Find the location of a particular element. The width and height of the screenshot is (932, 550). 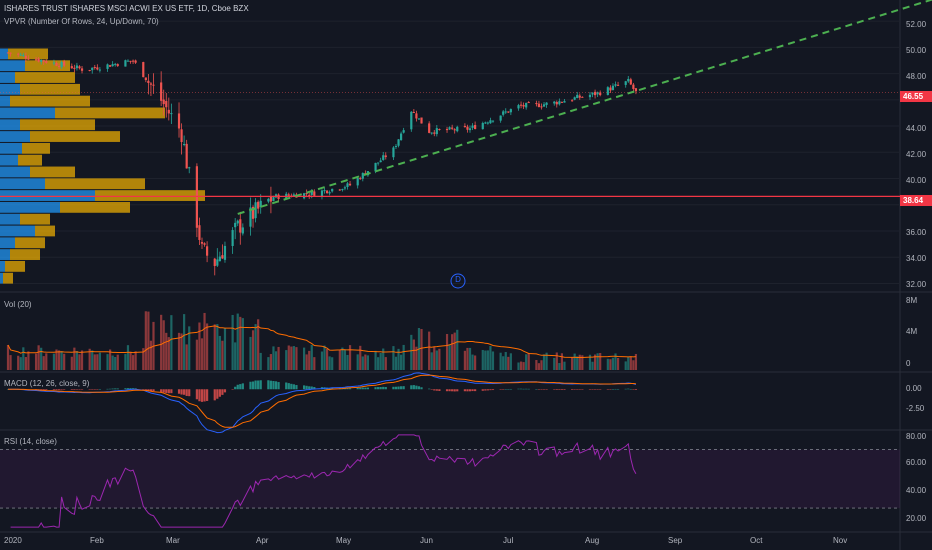

vpvr-up-bar is located at coordinates (5, 101).